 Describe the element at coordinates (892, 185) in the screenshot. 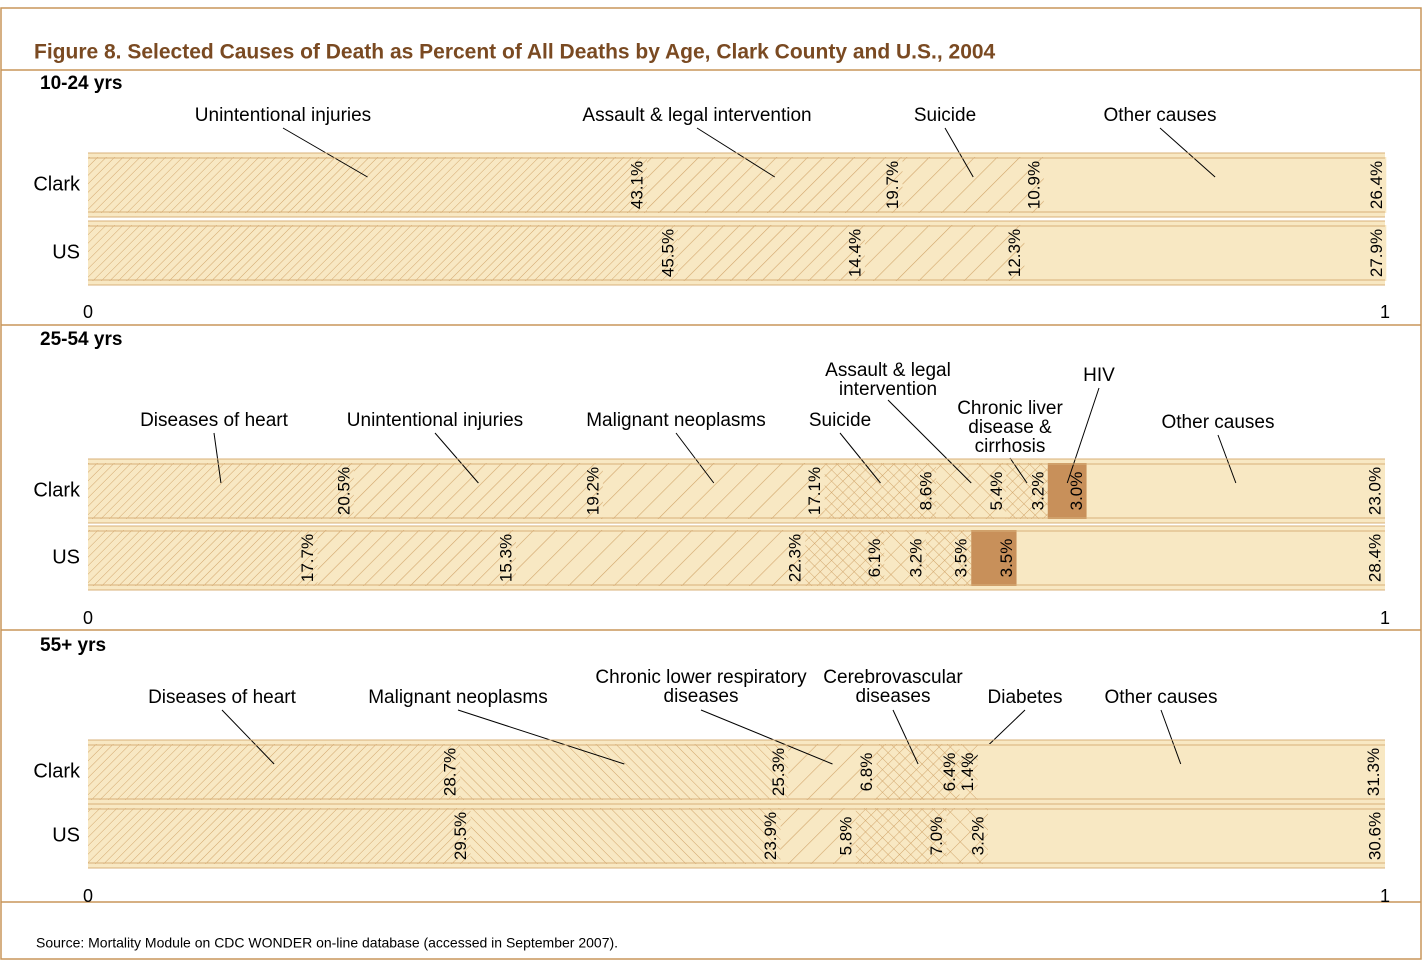

I see `value-label: 19.7%` at that location.